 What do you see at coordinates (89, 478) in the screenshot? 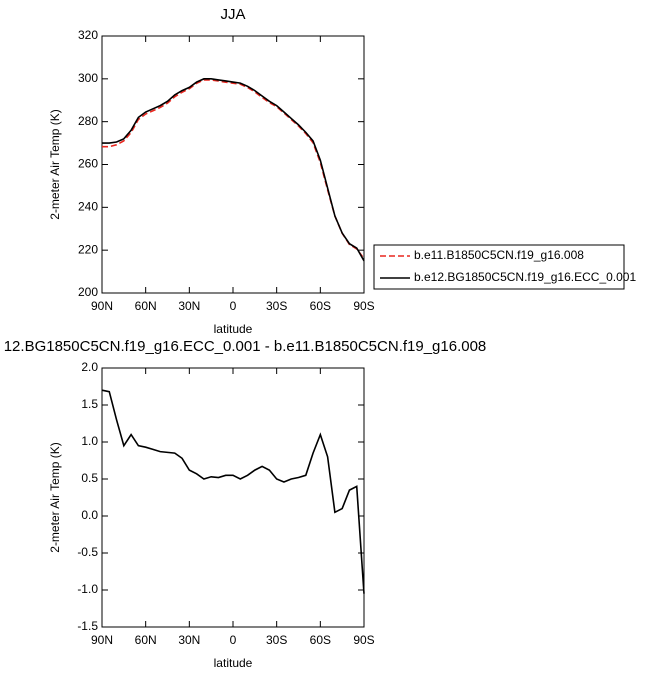
I see `y-tick-label: 0.5` at bounding box center [89, 478].